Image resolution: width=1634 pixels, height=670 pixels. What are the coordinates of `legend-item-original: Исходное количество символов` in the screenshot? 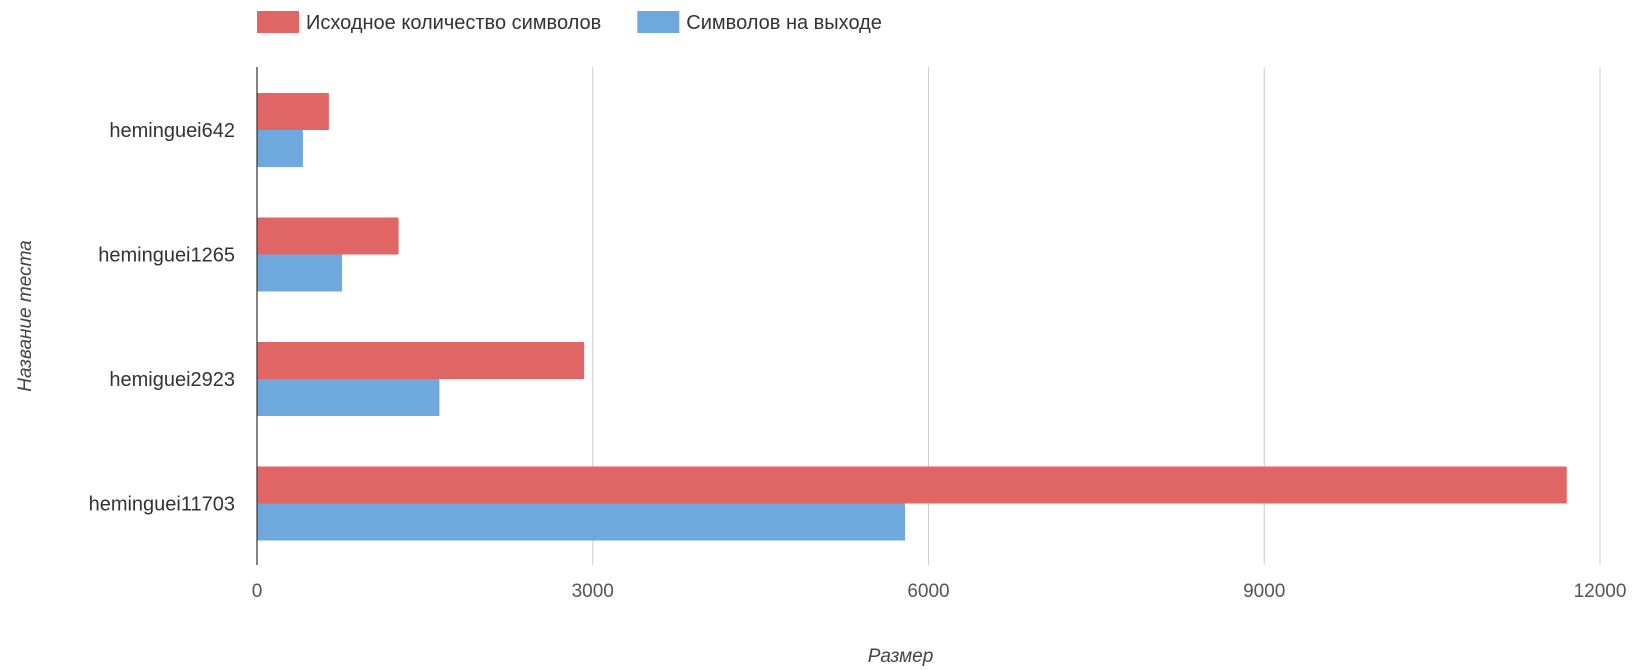 It's located at (429, 22).